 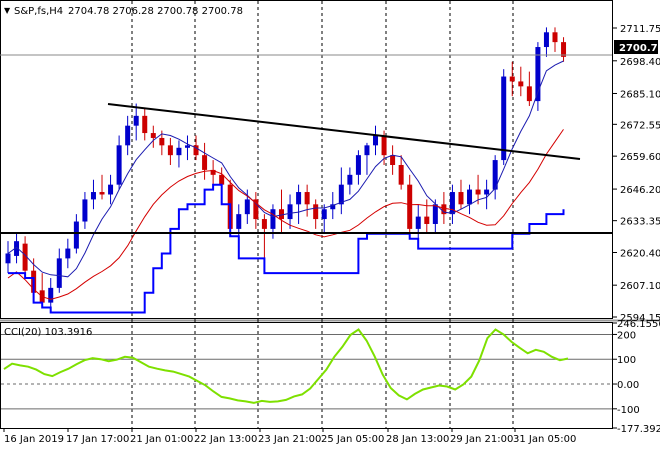 What do you see at coordinates (640, 253) in the screenshot?
I see `price-tick-label: 2620.40` at bounding box center [640, 253].